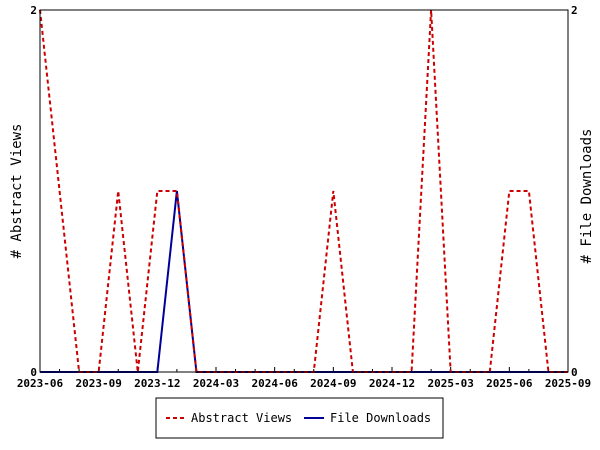 Image resolution: width=600 pixels, height=450 pixels. Describe the element at coordinates (574, 372) in the screenshot. I see `y-tick-label-right: 0` at that location.